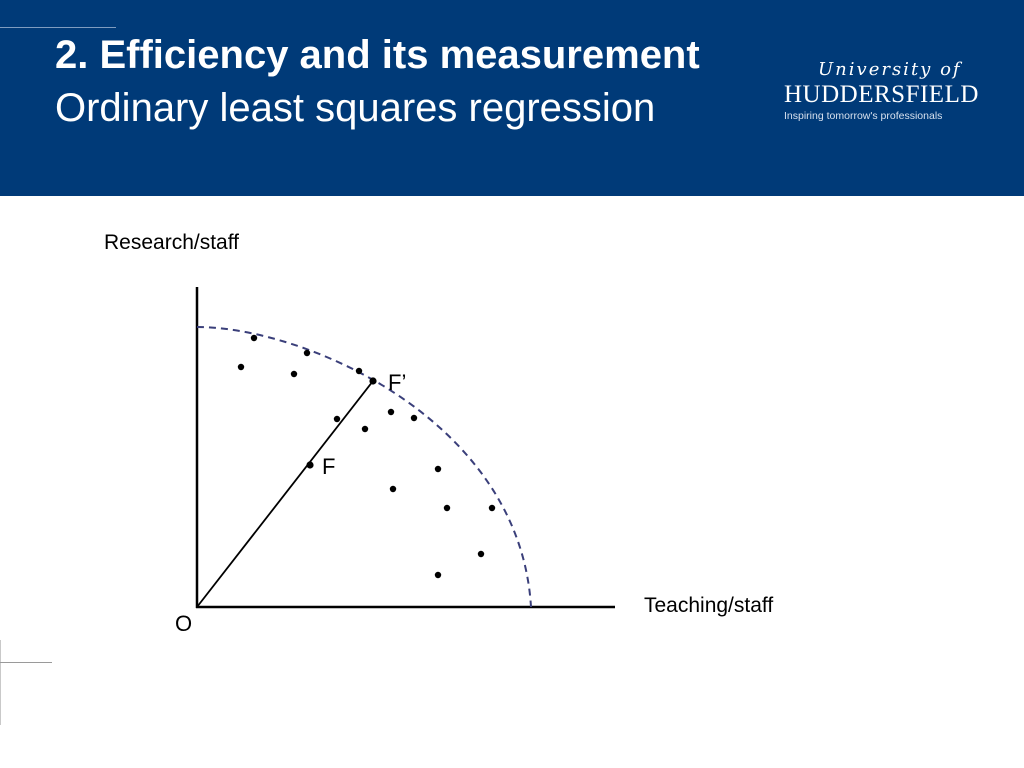  I want to click on logo-tagline: Inspiring tomorrow's professionals, so click(863, 116).